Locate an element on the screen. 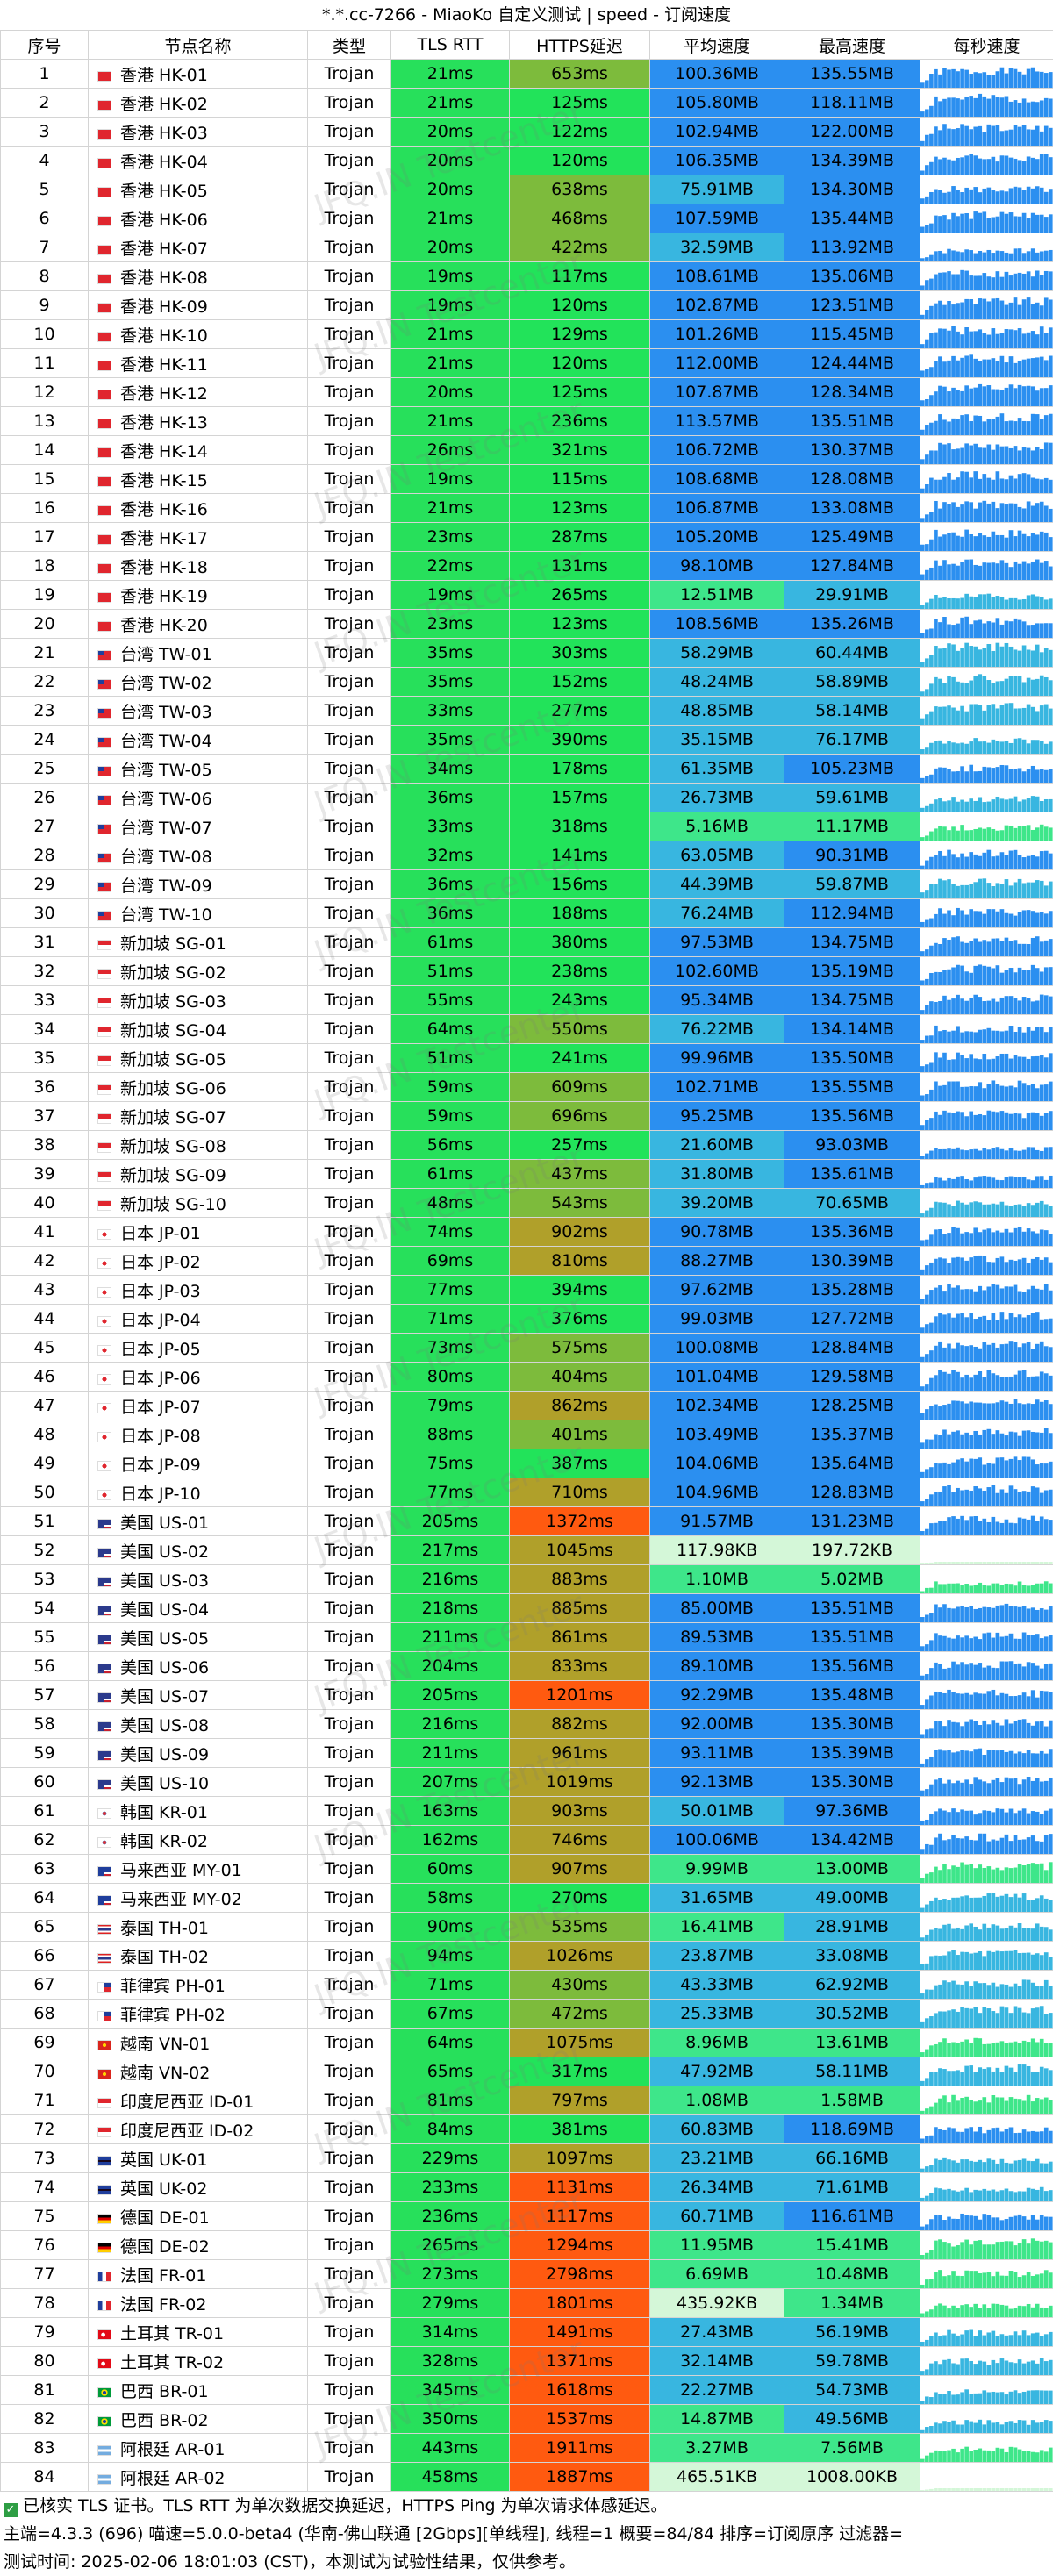 Image resolution: width=1053 pixels, height=2576 pixels. cell-node-name: 美国 US-04 is located at coordinates (198, 1608).